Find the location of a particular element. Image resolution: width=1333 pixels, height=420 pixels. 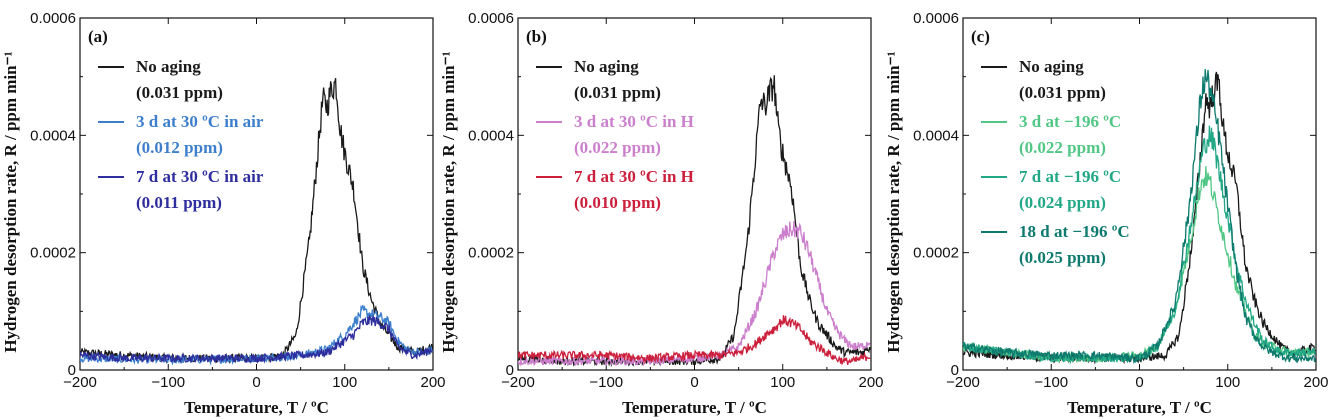

panel-label: (a) is located at coordinates (98, 36).